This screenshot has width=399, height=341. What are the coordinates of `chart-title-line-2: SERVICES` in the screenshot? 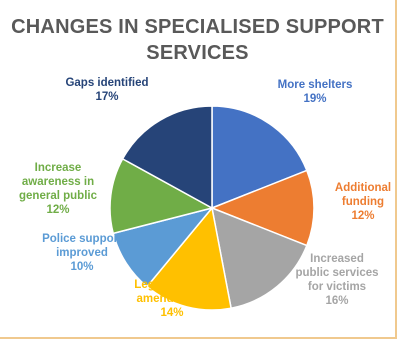 It's located at (197, 53).